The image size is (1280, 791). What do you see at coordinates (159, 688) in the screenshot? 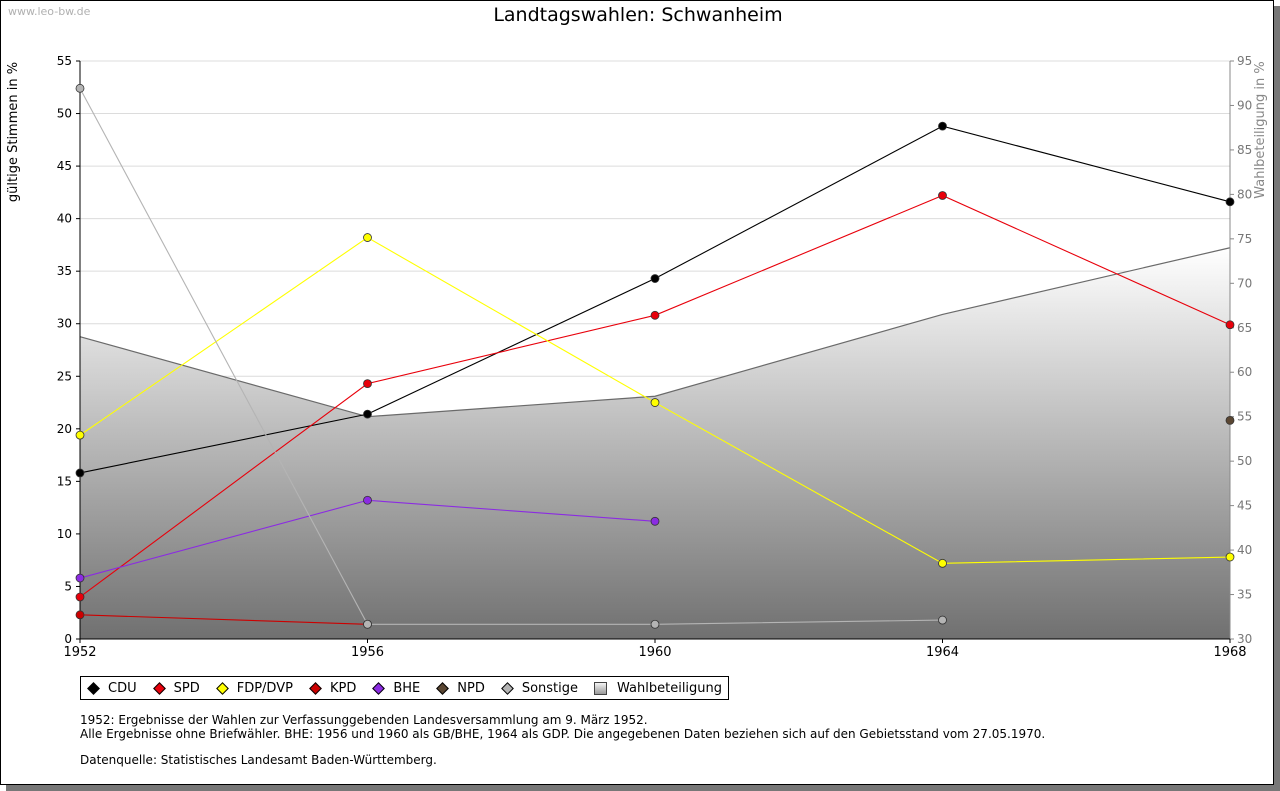
I see `legend-marker-spd` at bounding box center [159, 688].